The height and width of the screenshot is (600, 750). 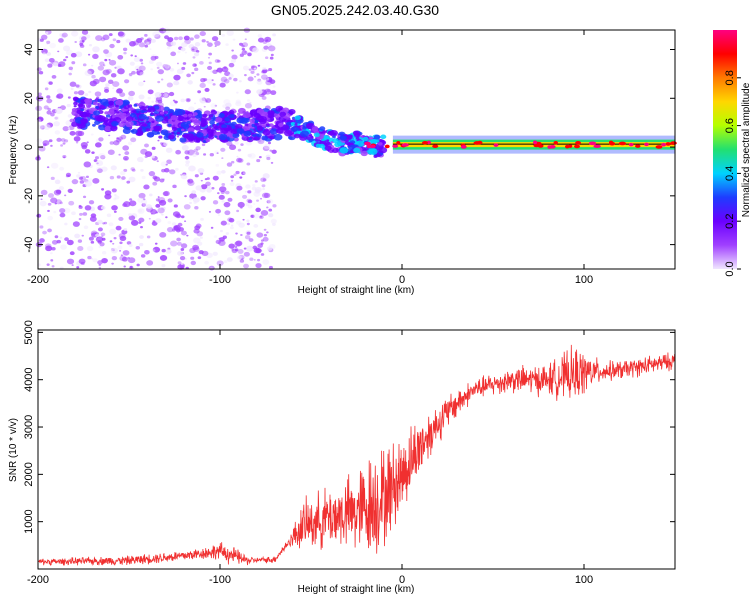 I want to click on snr-y-axis-title: SNR (10 * v/v), so click(x=13, y=450).